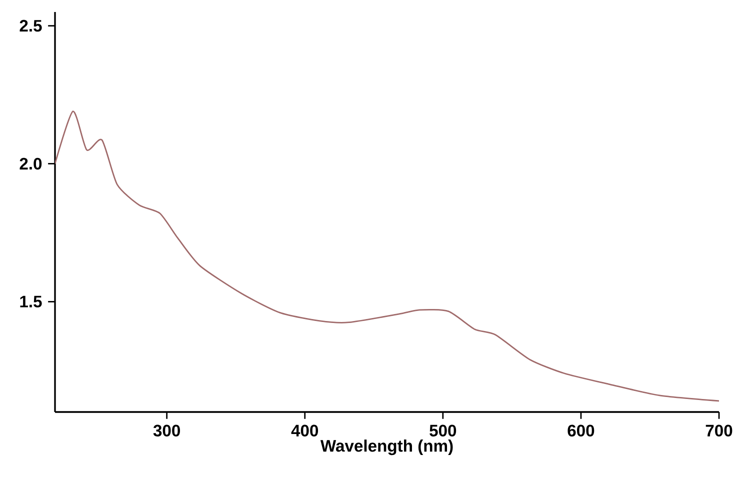  Describe the element at coordinates (31, 302) in the screenshot. I see `y-tick-label: 1.5` at that location.